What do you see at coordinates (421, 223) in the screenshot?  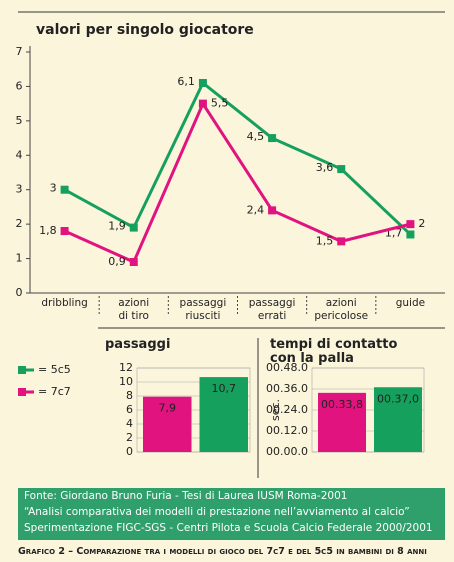 I see `value-label: 2` at bounding box center [421, 223].